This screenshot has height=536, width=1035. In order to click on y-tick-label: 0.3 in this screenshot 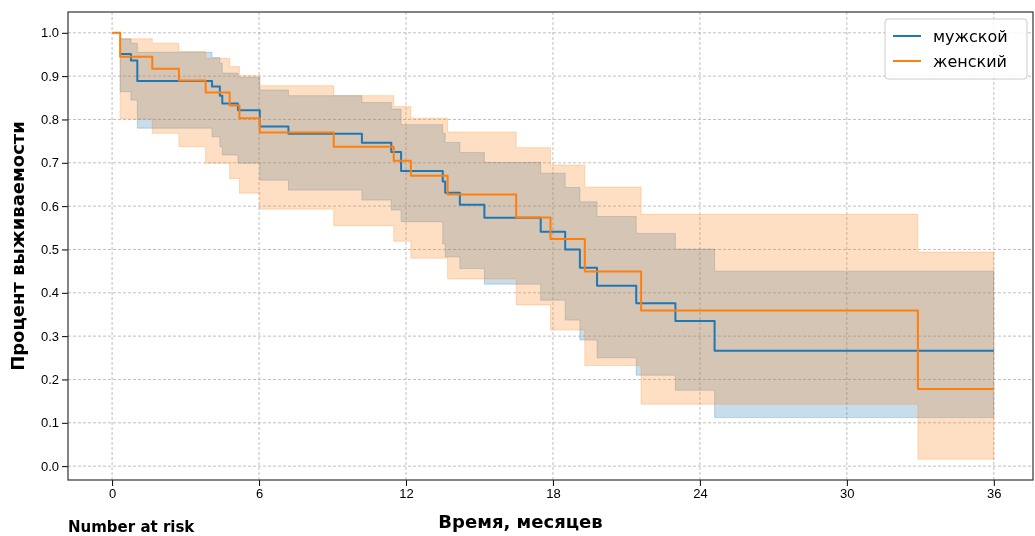, I will do `click(49, 336)`.